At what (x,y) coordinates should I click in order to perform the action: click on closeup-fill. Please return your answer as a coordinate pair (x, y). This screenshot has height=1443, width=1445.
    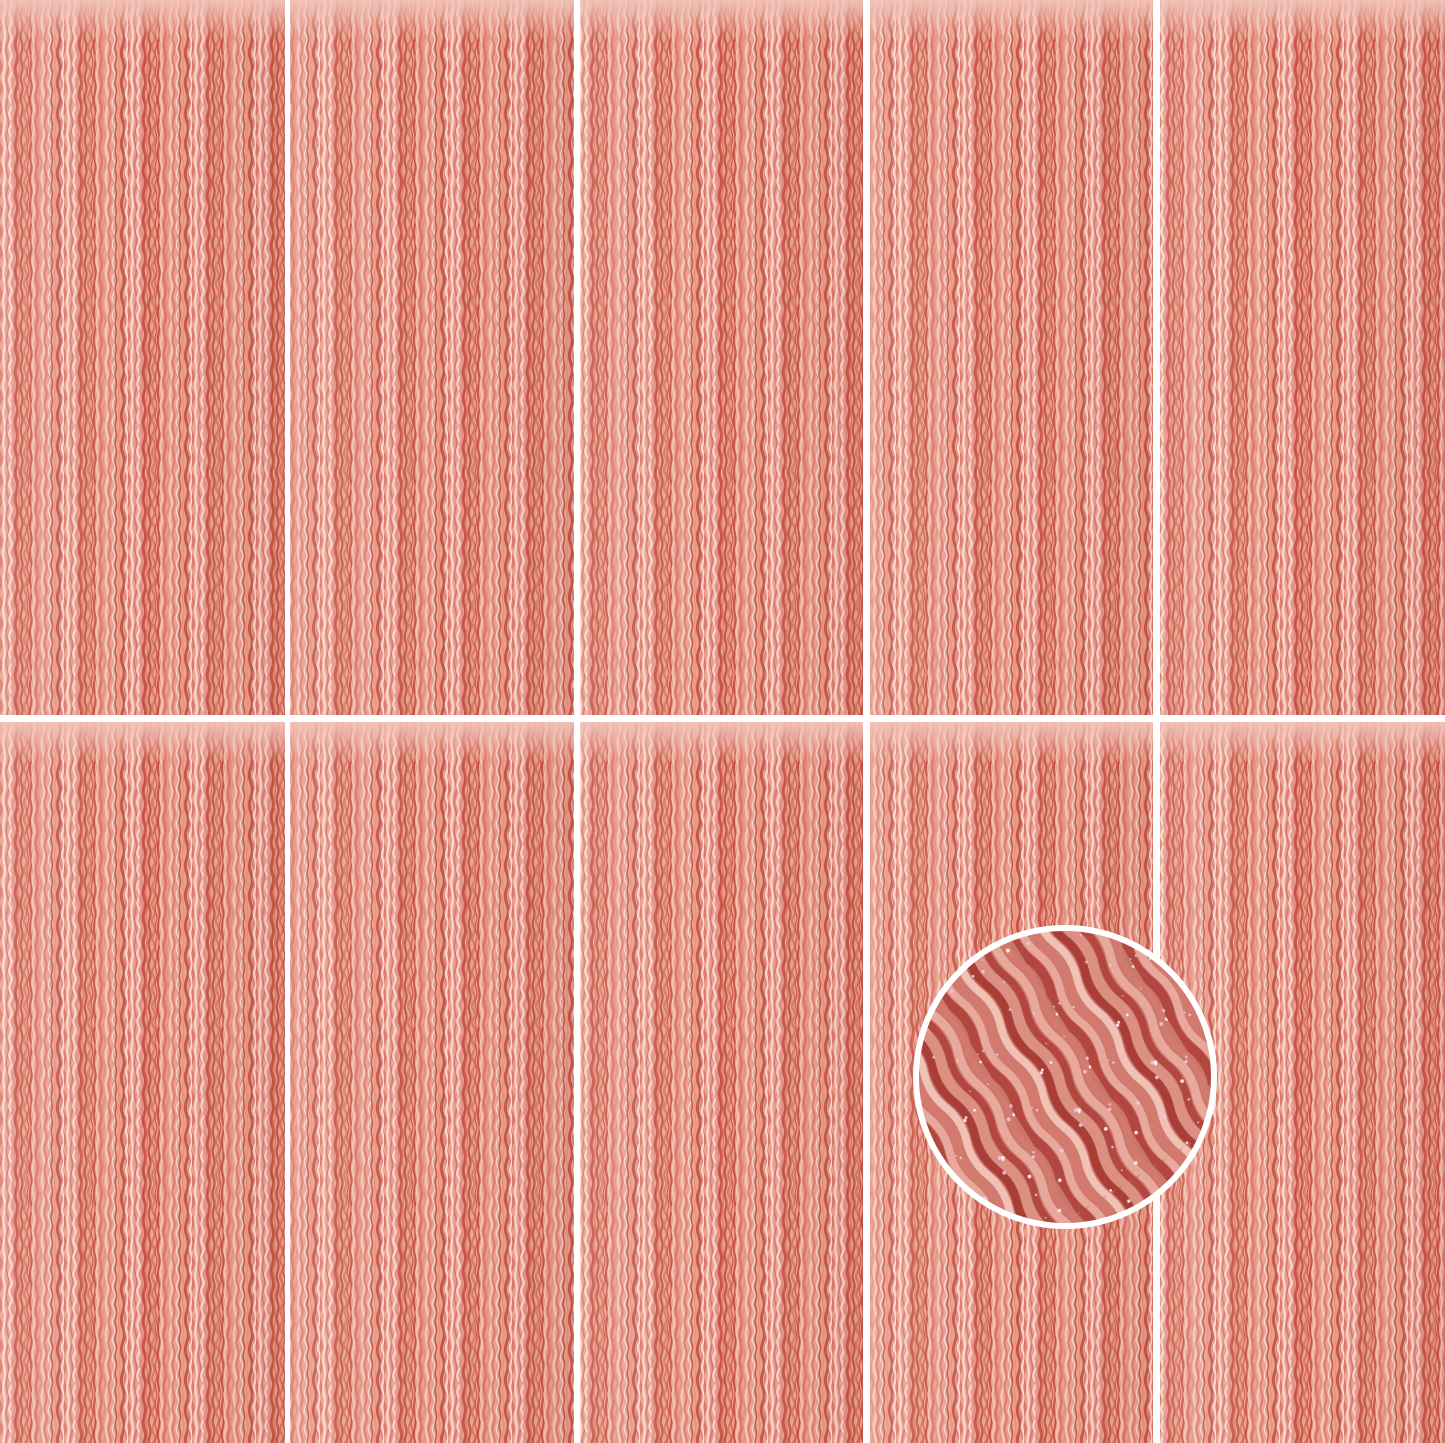
    Looking at the image, I should click on (1065, 1077).